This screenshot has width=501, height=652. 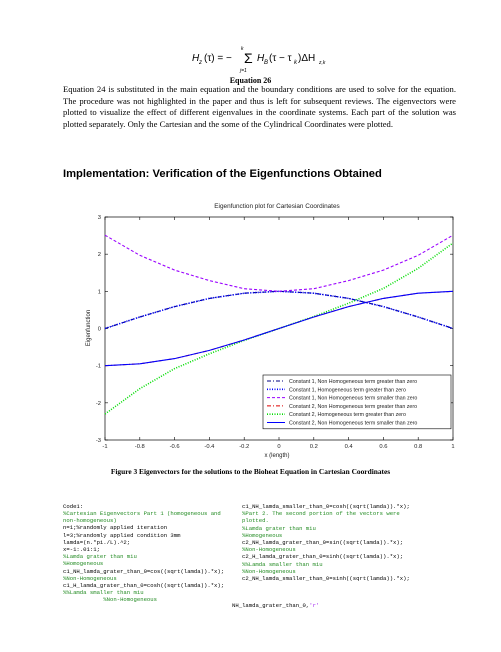 I want to click on x-tick-label: -0.2, so click(x=244, y=447).